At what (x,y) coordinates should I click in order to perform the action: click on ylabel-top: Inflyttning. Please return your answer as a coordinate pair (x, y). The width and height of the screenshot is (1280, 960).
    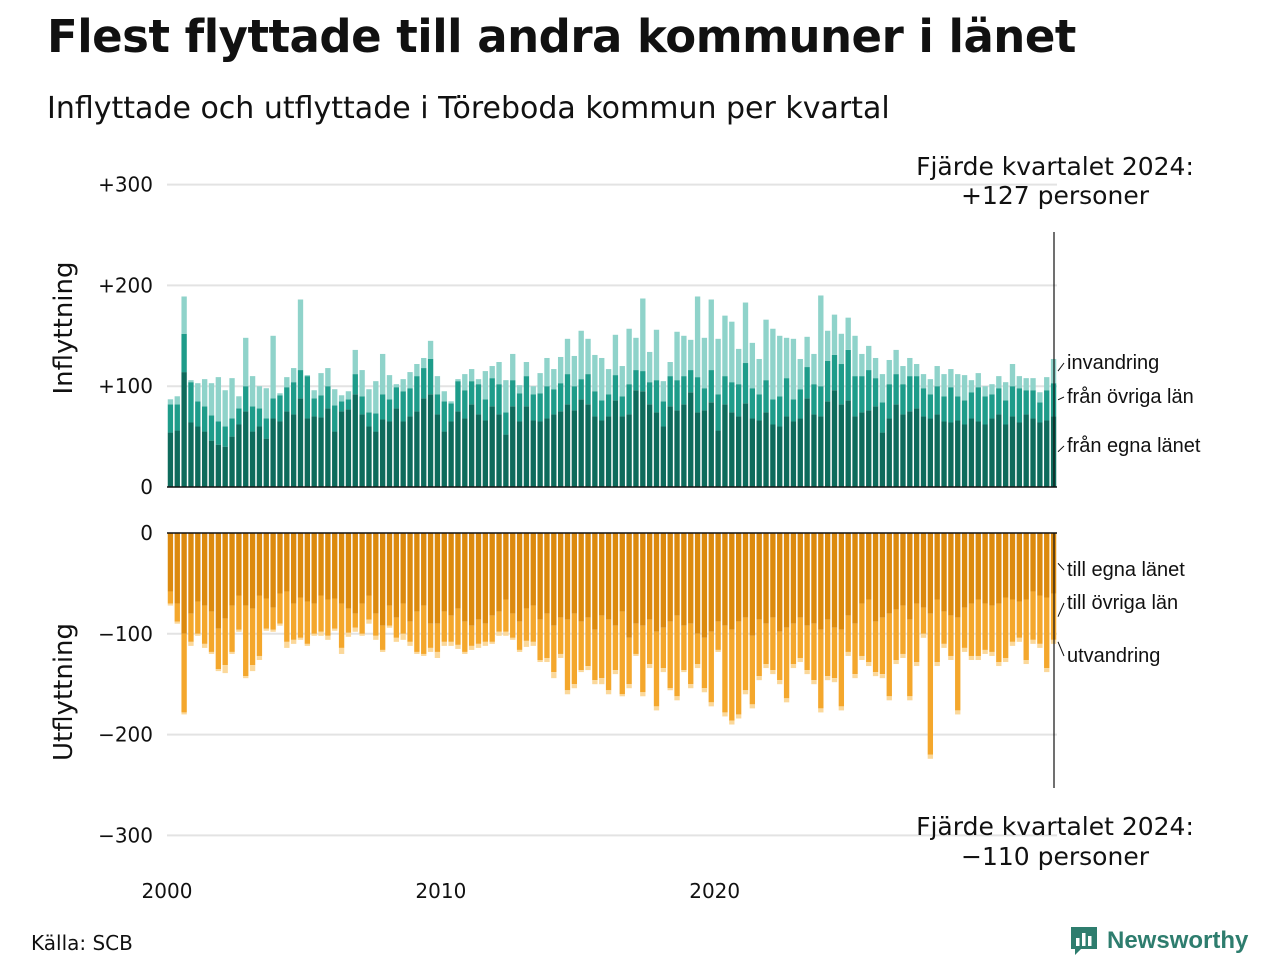
    Looking at the image, I should click on (64, 328).